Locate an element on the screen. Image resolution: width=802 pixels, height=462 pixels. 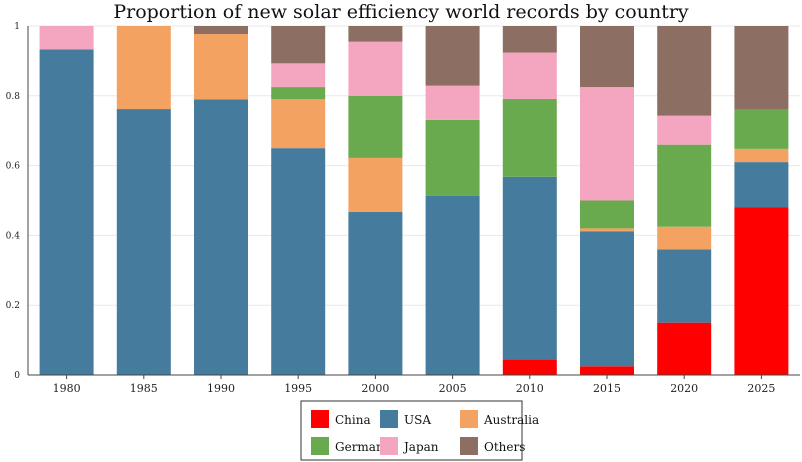
bar-segment-germany-2015 is located at coordinates (607, 214).